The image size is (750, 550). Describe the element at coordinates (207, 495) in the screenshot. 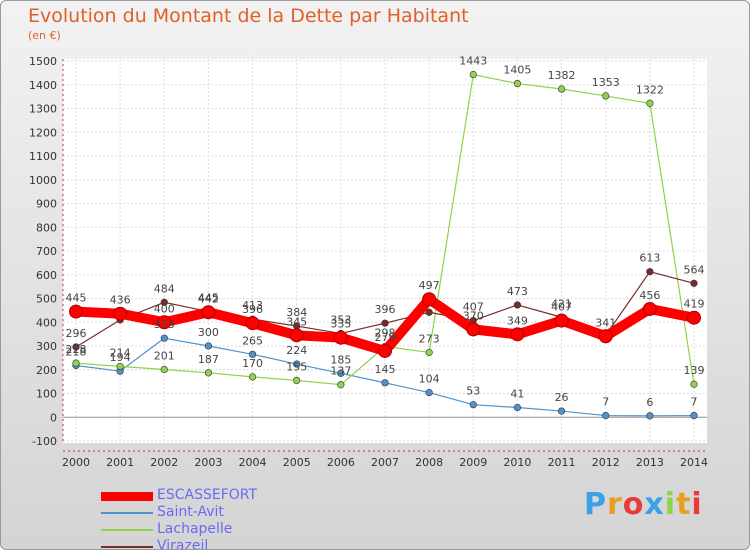

I see `legend-label: ESCASSEFORT` at that location.